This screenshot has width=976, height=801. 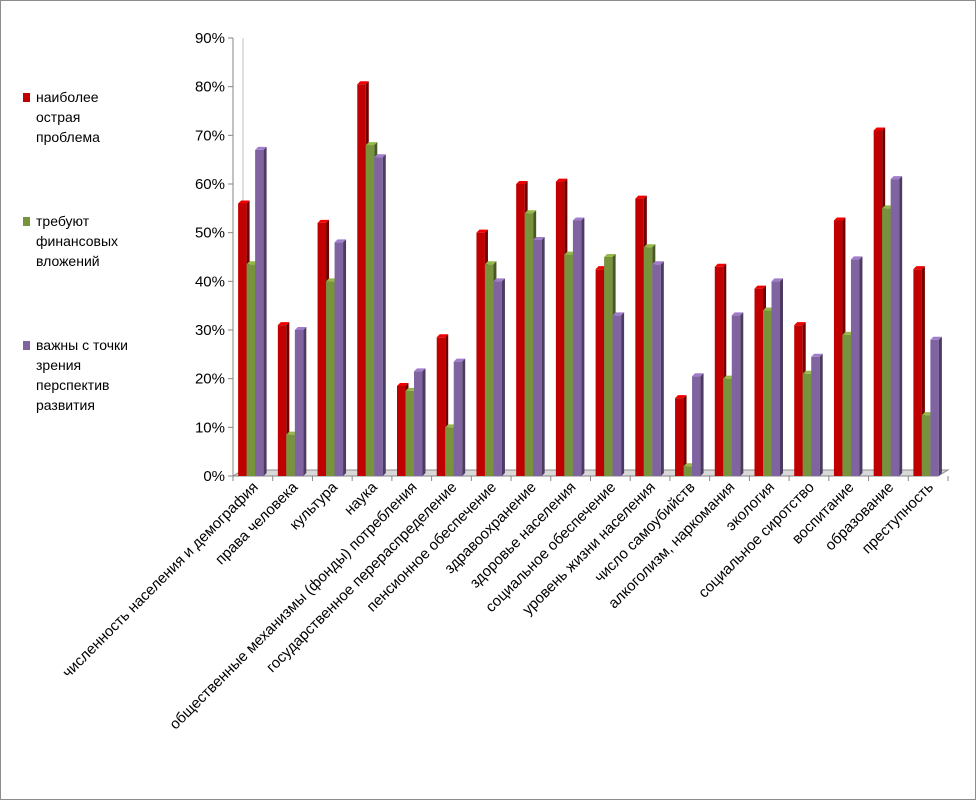 What do you see at coordinates (210, 257) in the screenshot?
I see `y-tick-labels: 0% 10% 20% 30% 40% 50% 60% 70% 80% 90%` at bounding box center [210, 257].